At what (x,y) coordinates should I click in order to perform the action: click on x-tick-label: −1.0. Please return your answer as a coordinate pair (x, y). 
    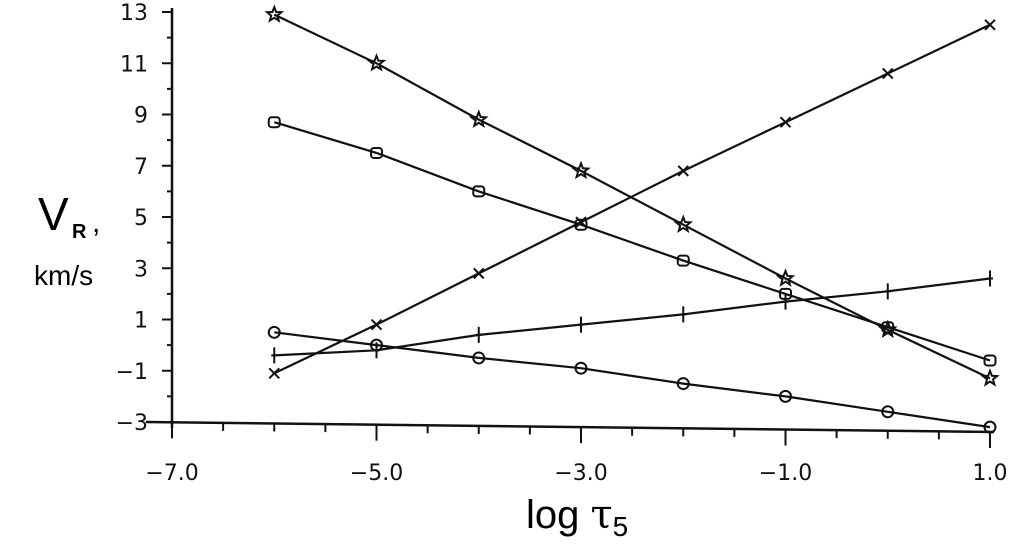
    Looking at the image, I should click on (785, 473).